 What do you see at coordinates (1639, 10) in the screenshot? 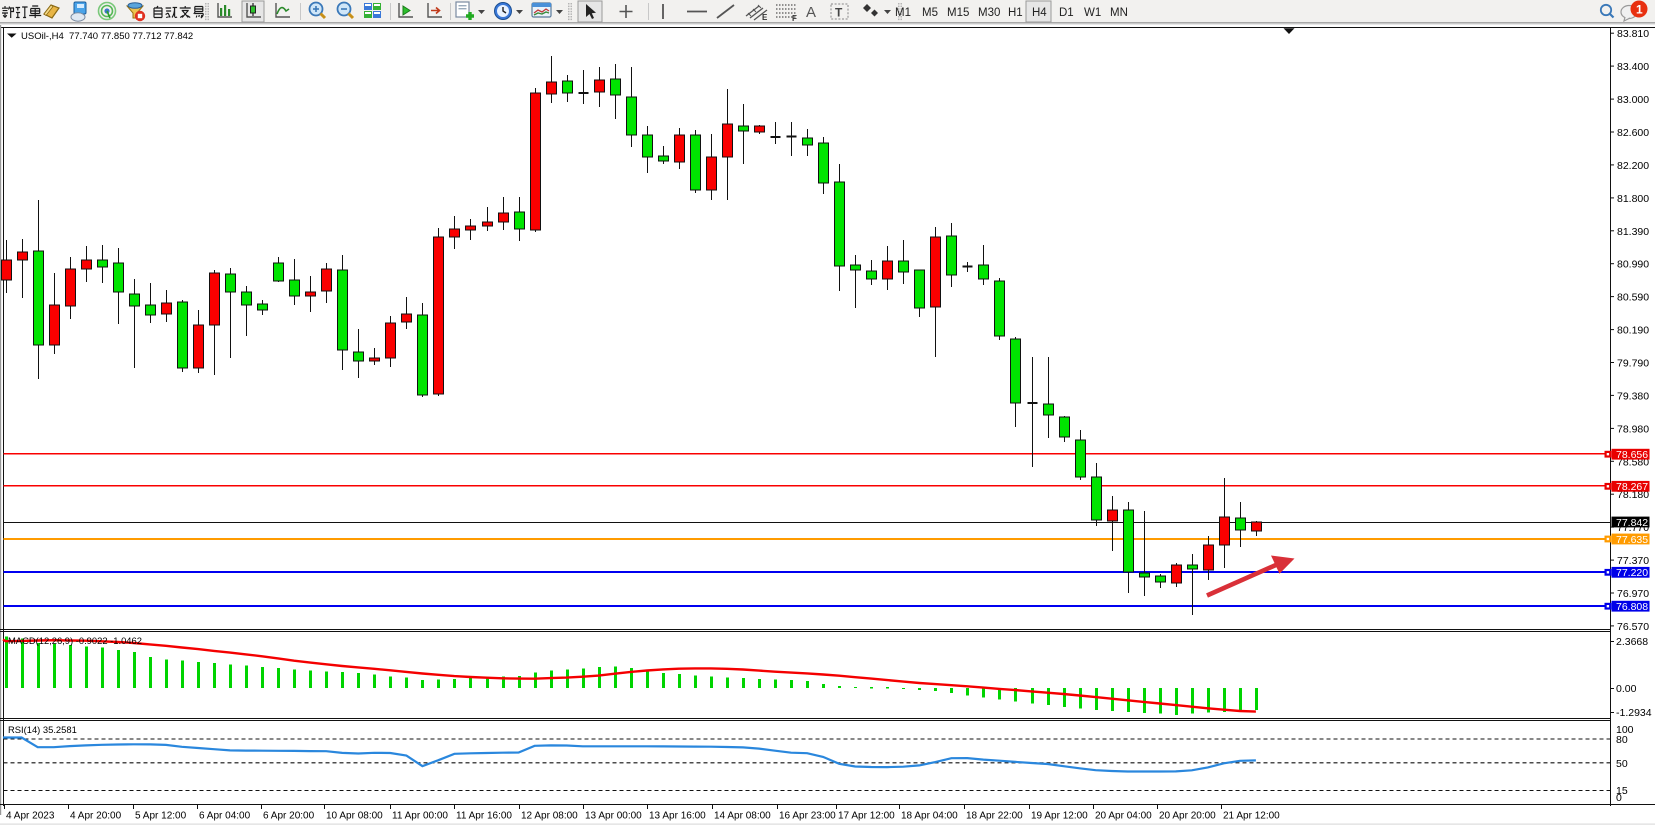
I see `svg-text: 1` at bounding box center [1639, 10].